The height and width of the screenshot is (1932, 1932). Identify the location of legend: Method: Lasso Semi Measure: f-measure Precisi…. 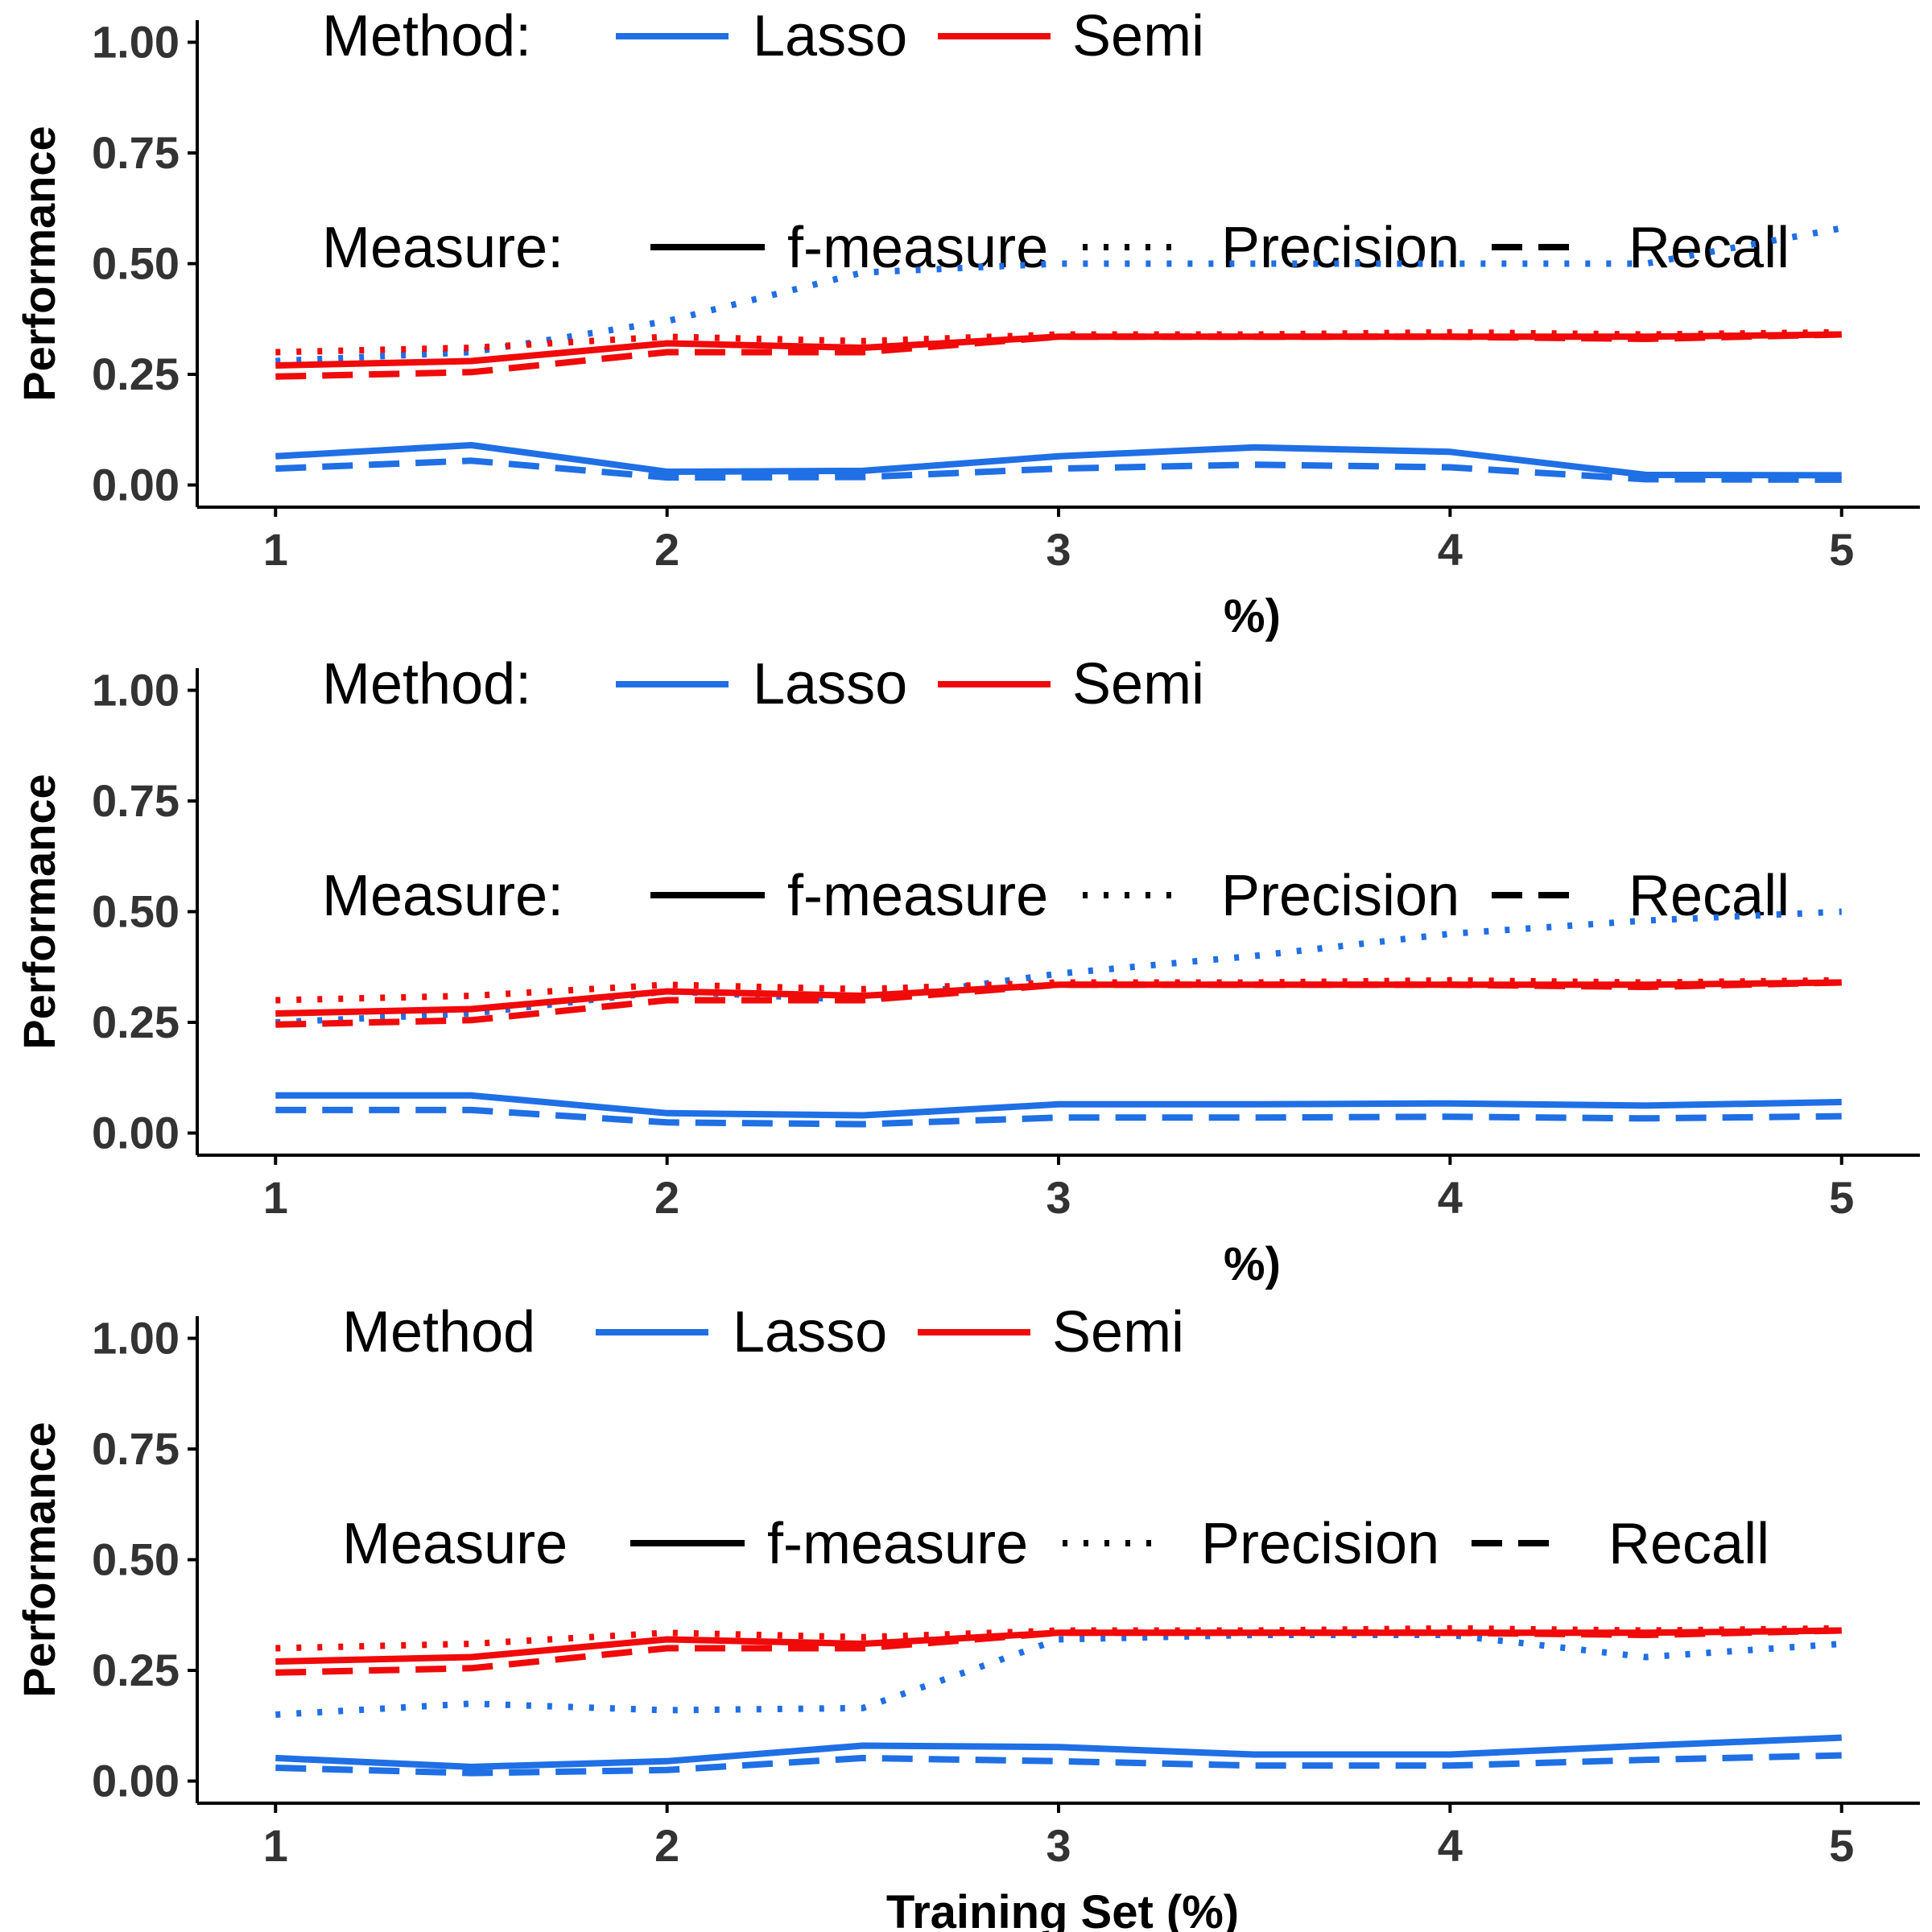
(1056, 790).